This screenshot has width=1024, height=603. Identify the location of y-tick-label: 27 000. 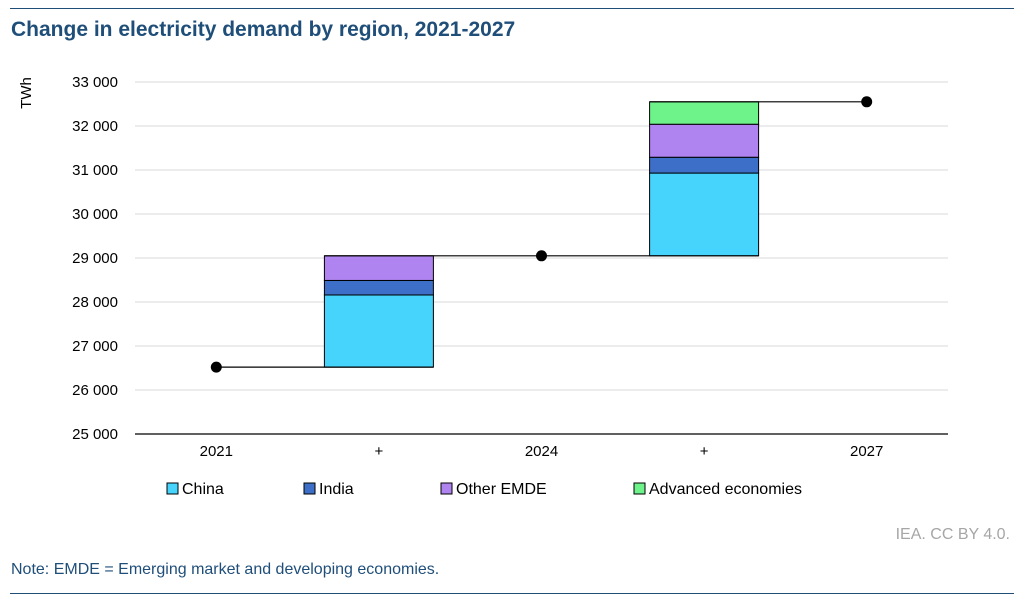
(95, 346).